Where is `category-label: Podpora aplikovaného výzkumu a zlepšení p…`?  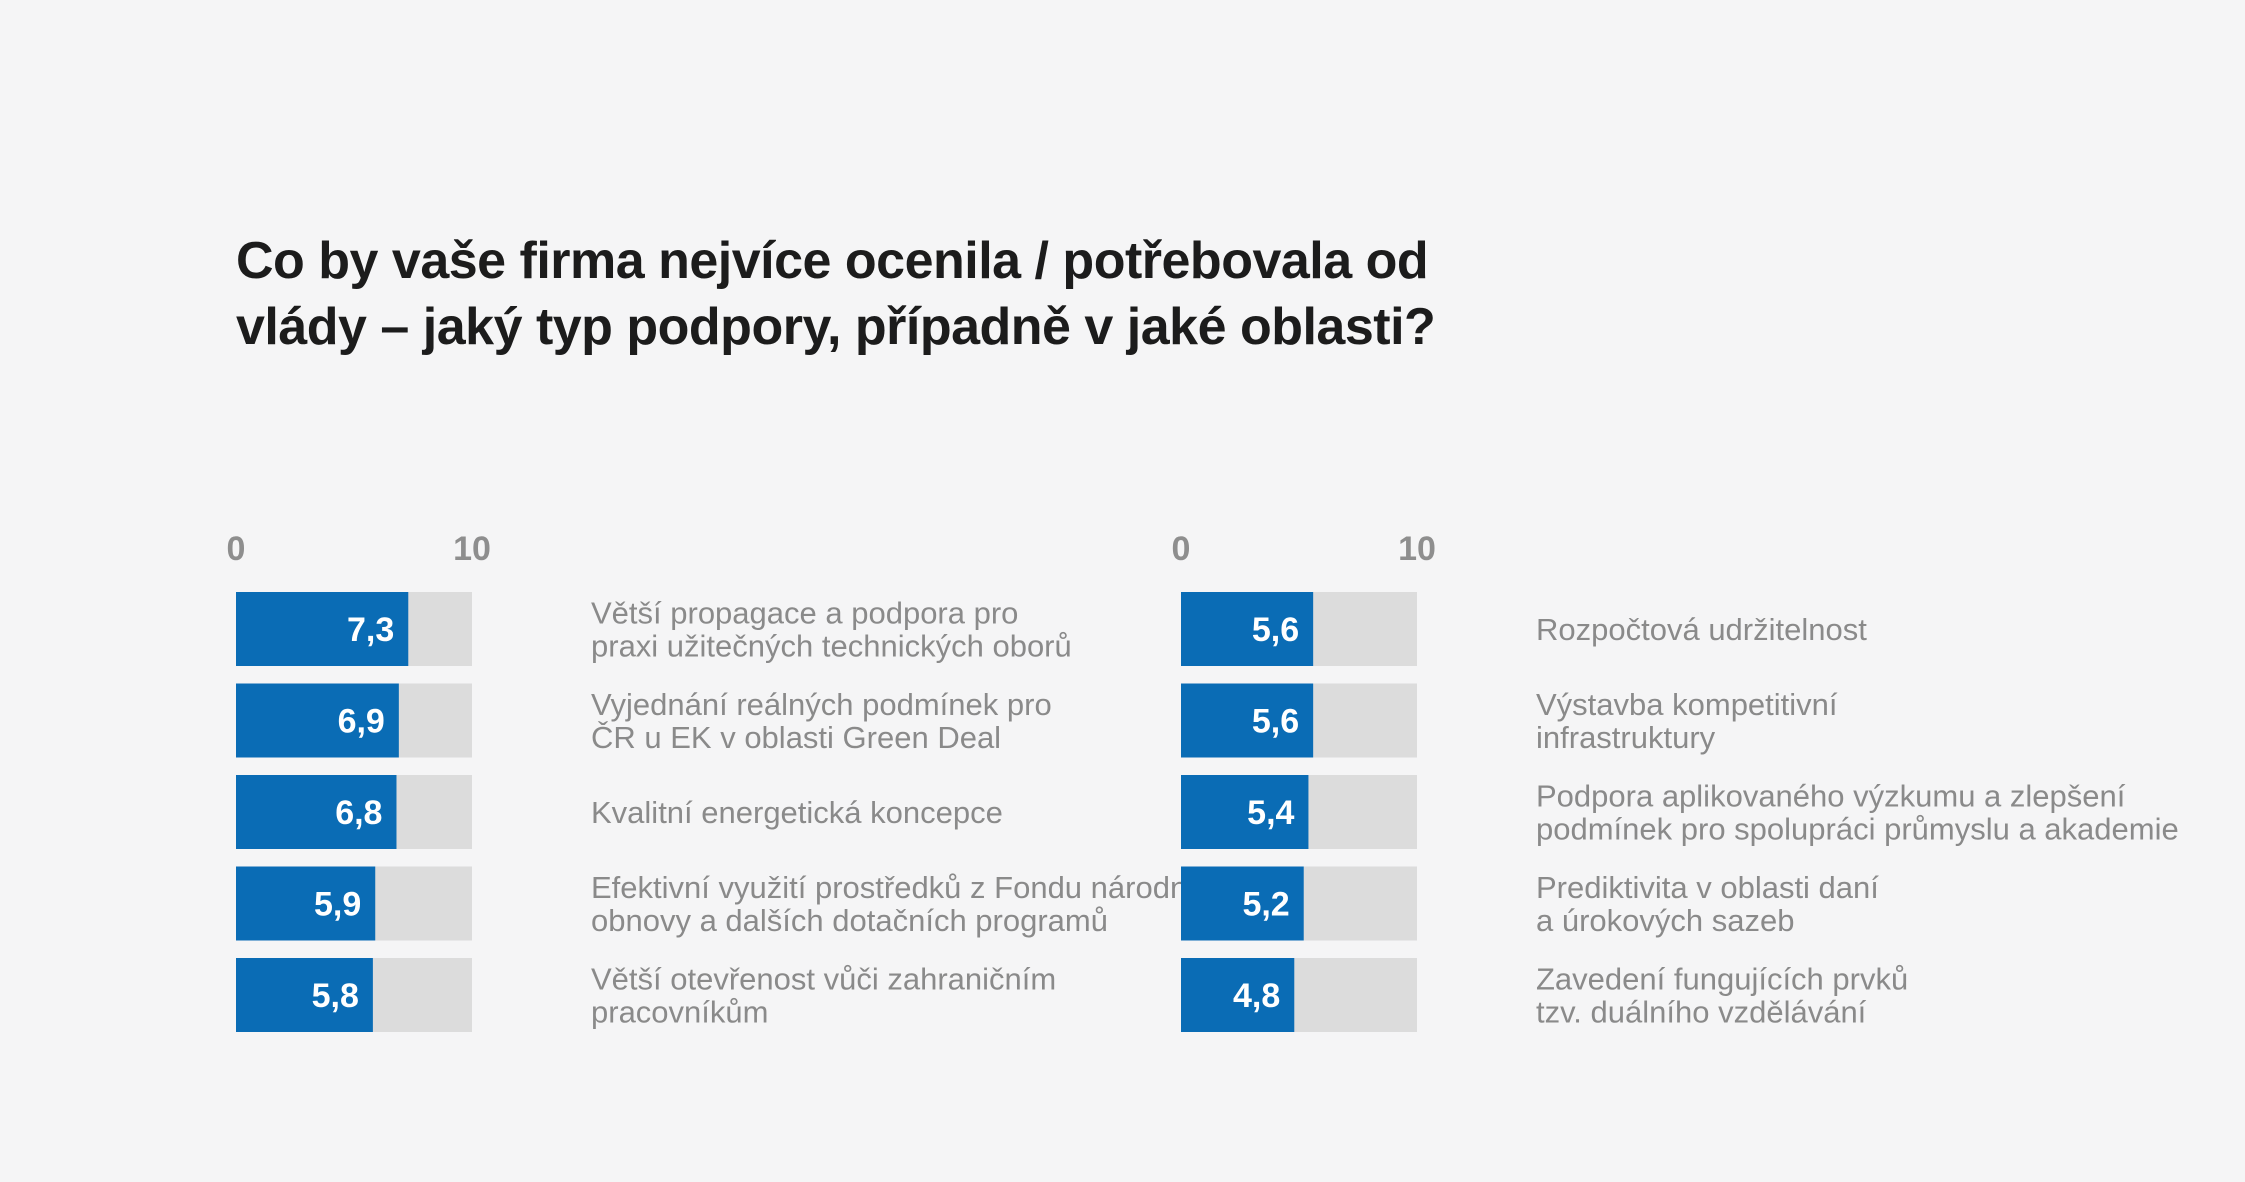
category-label: Podpora aplikovaného výzkumu a zlepšení p… is located at coordinates (1857, 813).